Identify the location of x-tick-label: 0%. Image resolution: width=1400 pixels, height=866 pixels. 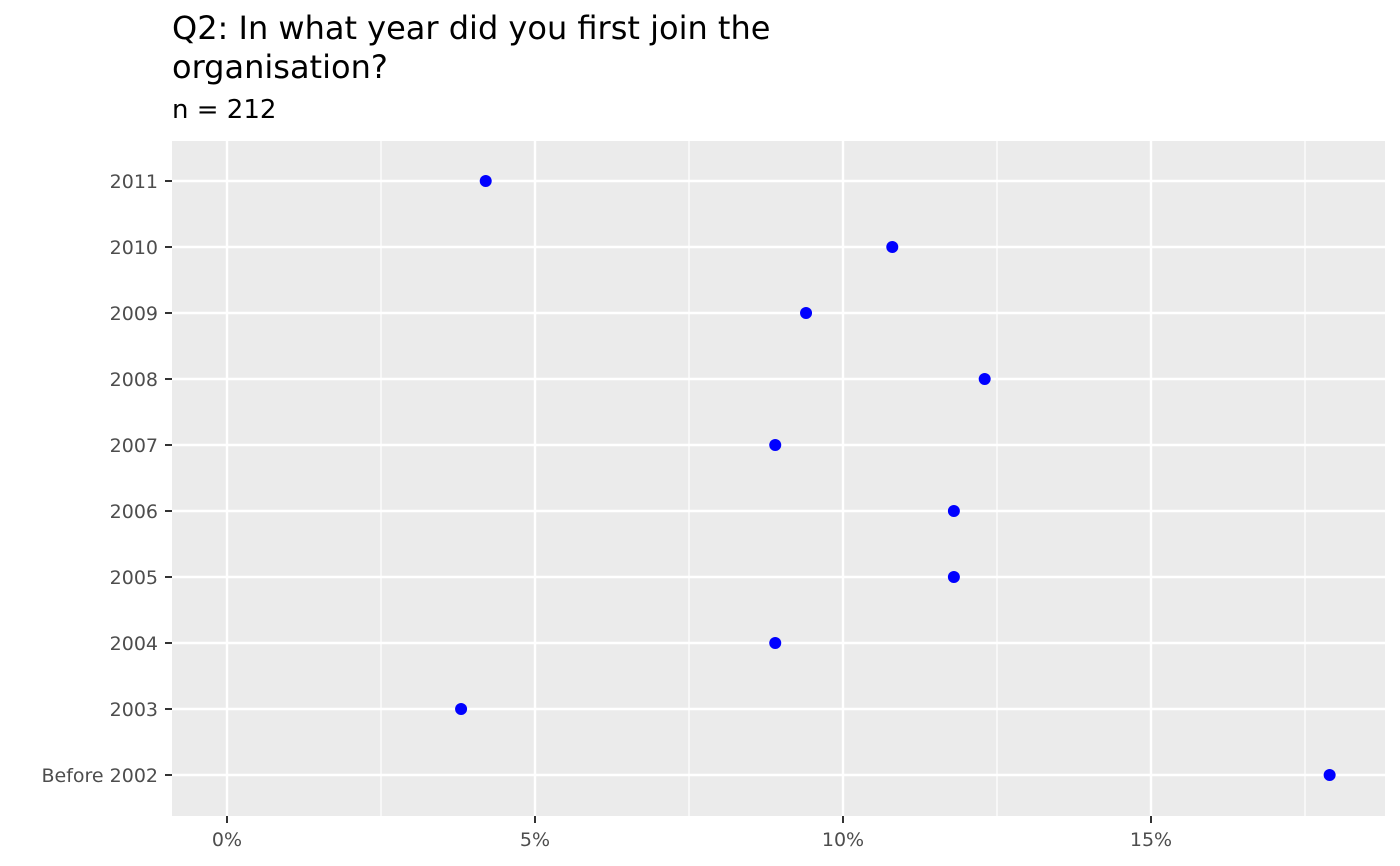
(227, 840).